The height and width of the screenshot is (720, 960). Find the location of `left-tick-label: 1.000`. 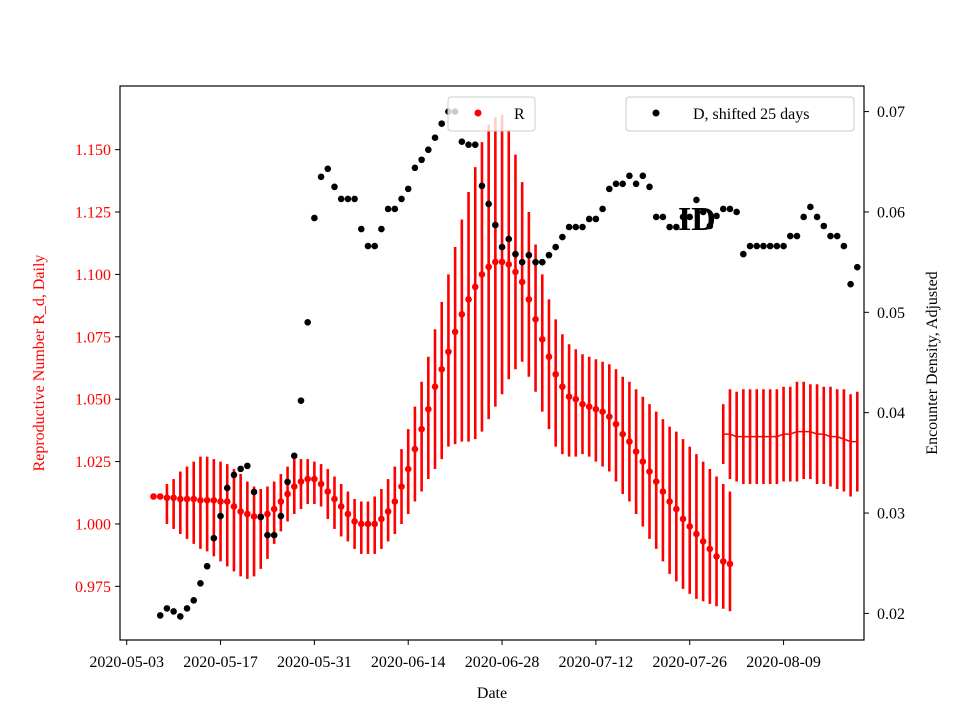

left-tick-label: 1.000 is located at coordinates (93, 524).